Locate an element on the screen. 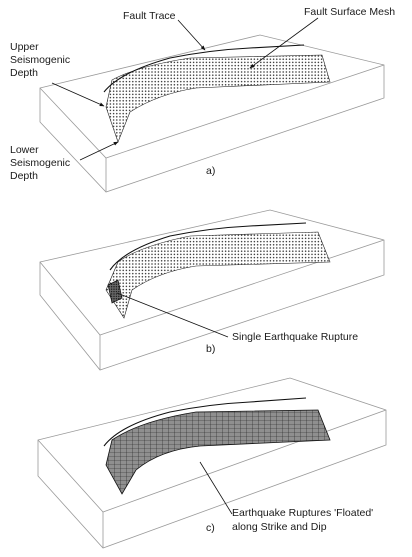 The image size is (412, 557). lower-depth-label-line1: Lower is located at coordinates (24, 150).